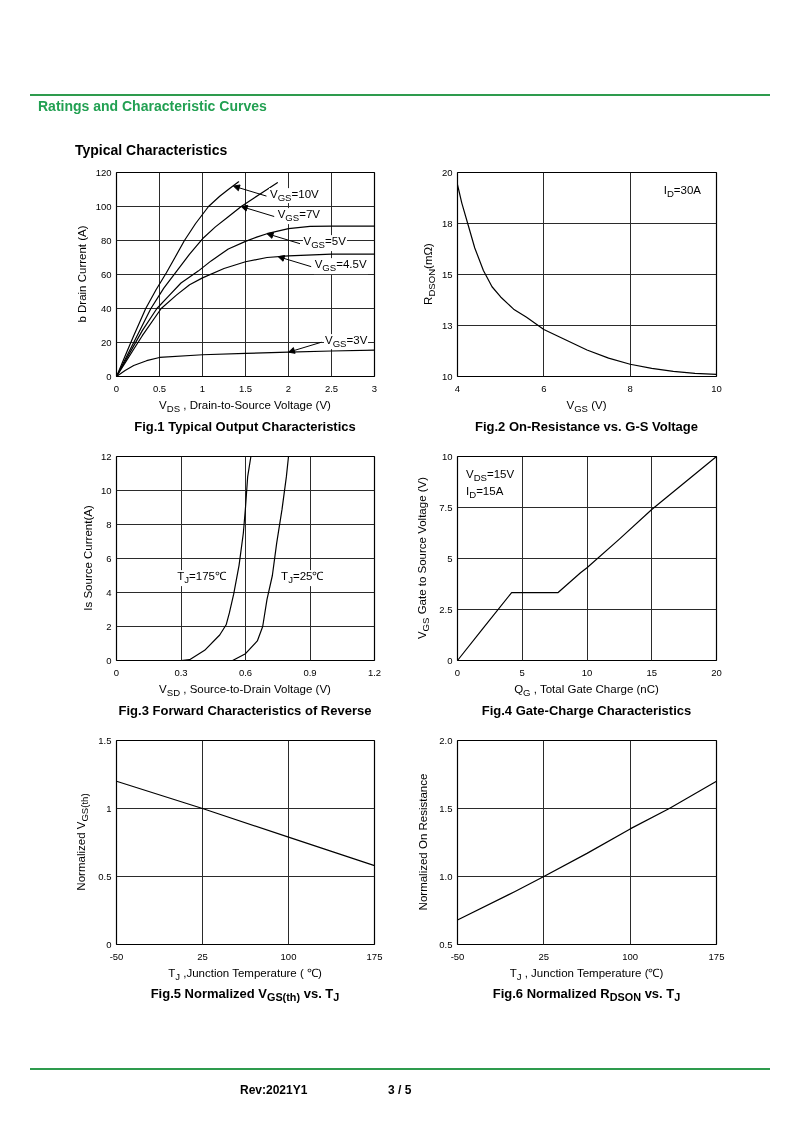  I want to click on x-axis-title: V$_{SD}$ , Source-to-Drain Voltage (V), so click(245, 691).